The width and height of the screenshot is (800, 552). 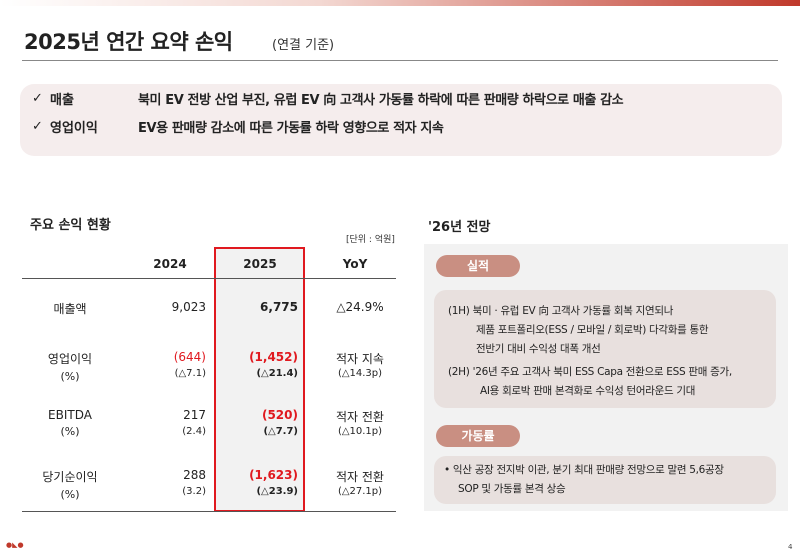 What do you see at coordinates (303, 45) in the screenshot?
I see `page-subtitle: (연결 기준)` at bounding box center [303, 45].